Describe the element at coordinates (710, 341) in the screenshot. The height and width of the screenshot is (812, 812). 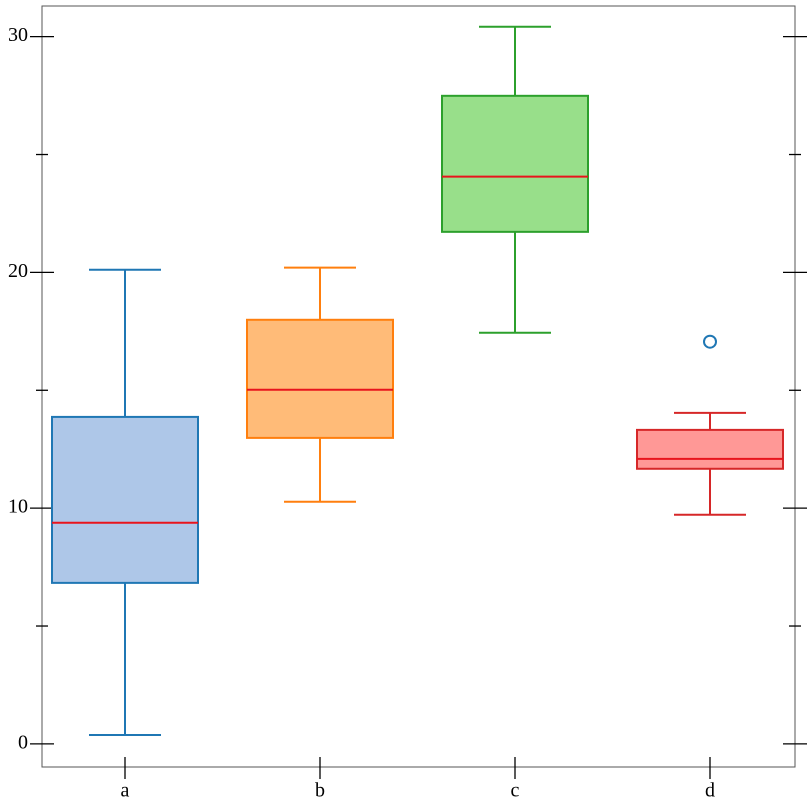
I see `flier` at that location.